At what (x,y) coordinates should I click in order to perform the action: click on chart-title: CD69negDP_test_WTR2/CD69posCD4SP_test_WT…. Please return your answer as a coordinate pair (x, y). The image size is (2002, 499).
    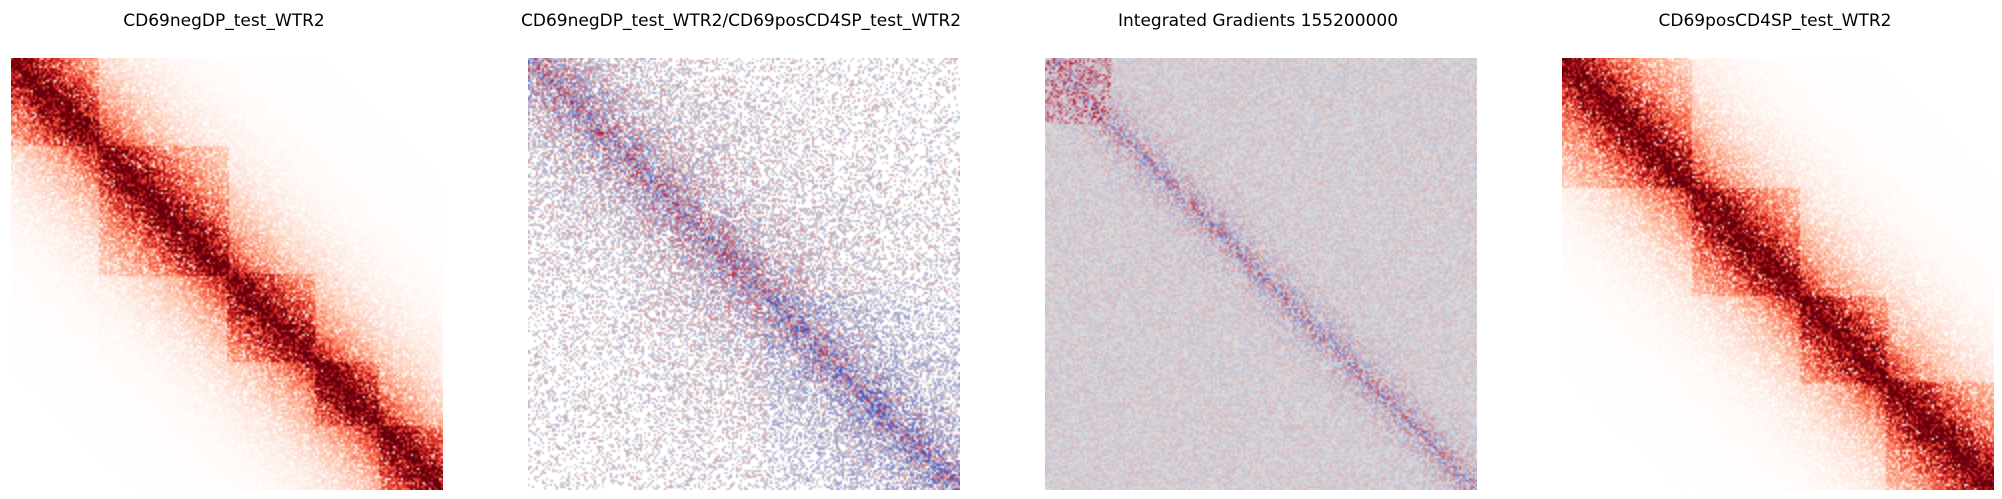
    Looking at the image, I should click on (741, 21).